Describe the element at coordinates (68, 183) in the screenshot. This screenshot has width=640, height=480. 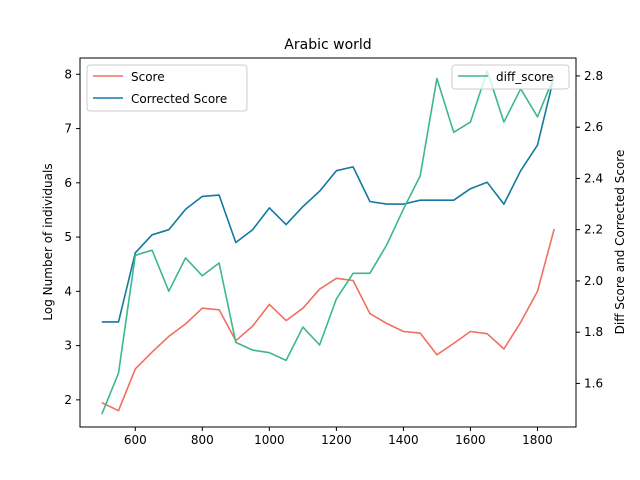
I see `y-tick-label-4: 6` at that location.